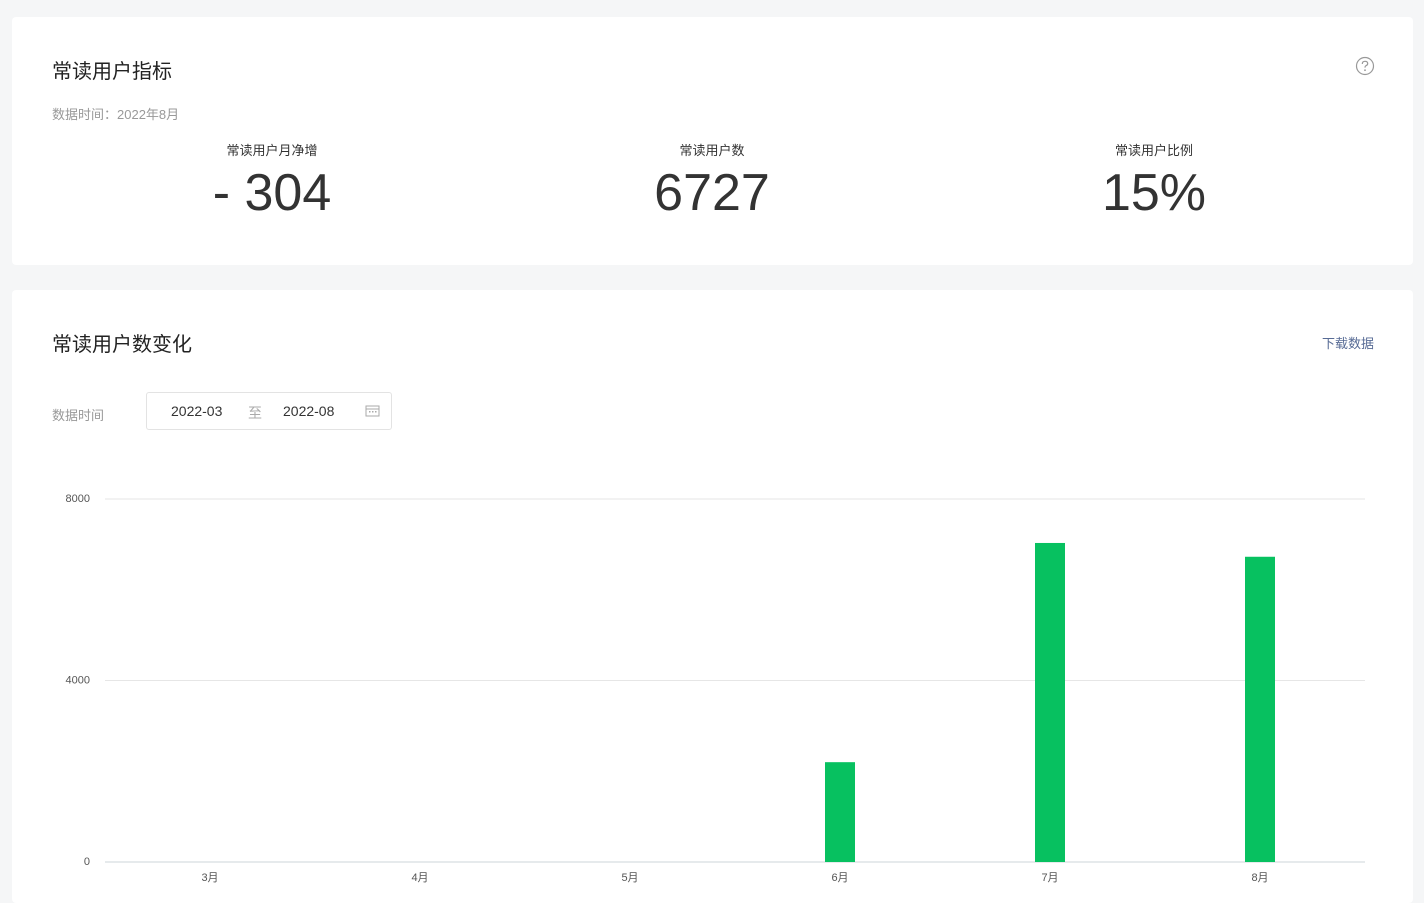 This screenshot has width=1424, height=903. Describe the element at coordinates (839, 878) in the screenshot. I see `x-tick-label: 6月` at that location.